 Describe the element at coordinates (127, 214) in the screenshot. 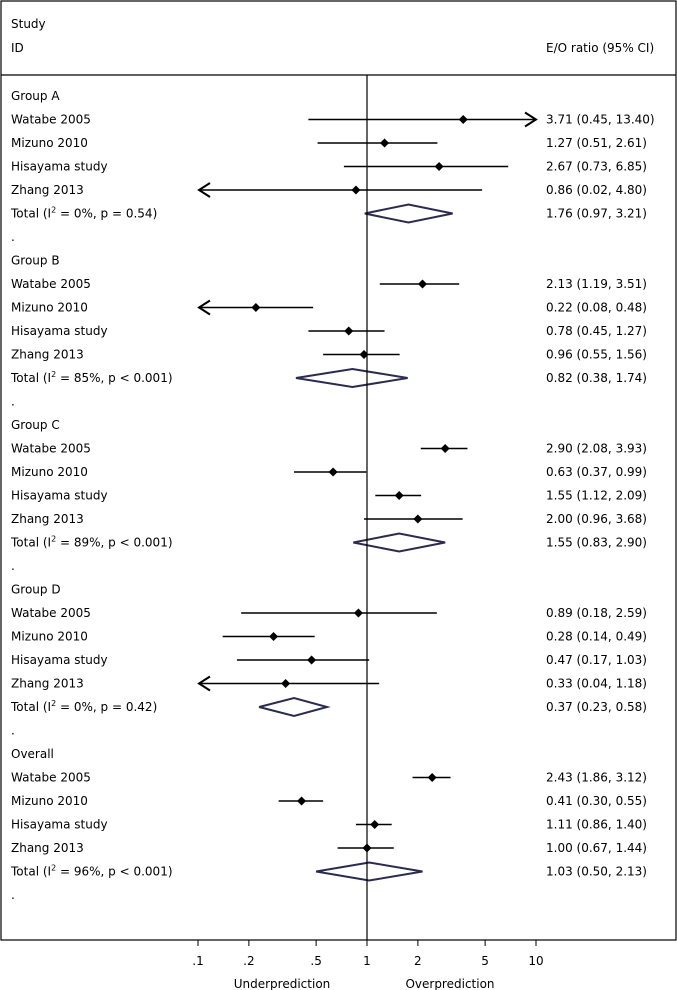

I see `total-p-value: p = 0.54` at that location.